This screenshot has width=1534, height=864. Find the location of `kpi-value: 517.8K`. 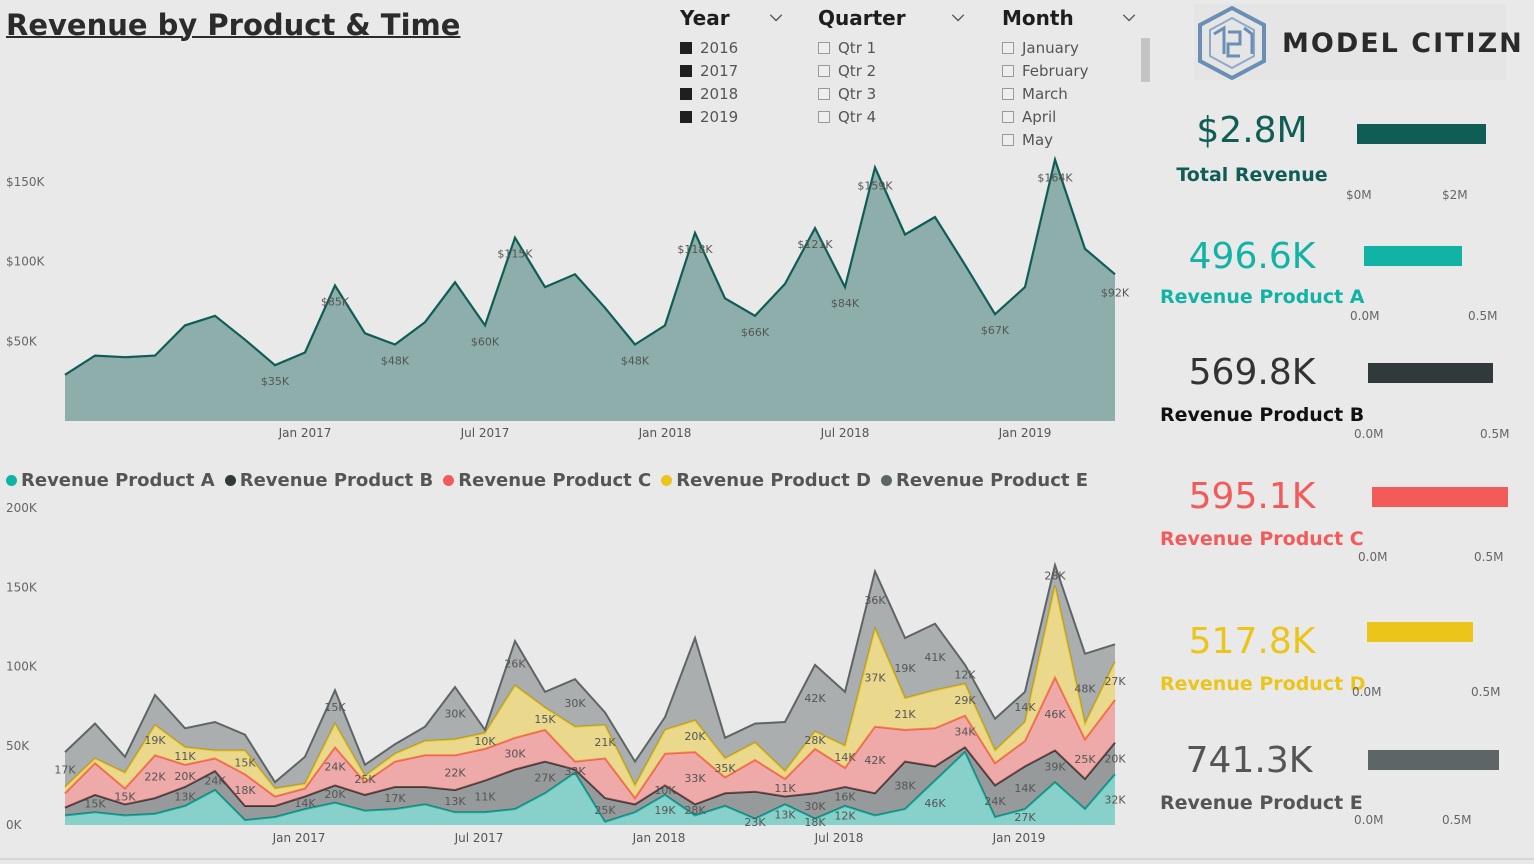

kpi-value: 517.8K is located at coordinates (1252, 641).